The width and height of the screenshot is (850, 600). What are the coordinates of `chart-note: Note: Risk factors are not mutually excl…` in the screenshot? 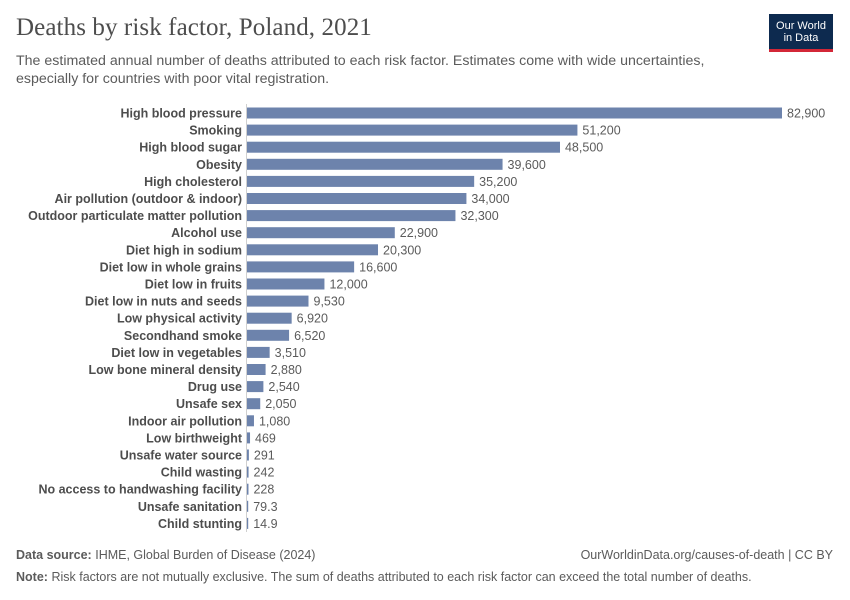 It's located at (384, 577).